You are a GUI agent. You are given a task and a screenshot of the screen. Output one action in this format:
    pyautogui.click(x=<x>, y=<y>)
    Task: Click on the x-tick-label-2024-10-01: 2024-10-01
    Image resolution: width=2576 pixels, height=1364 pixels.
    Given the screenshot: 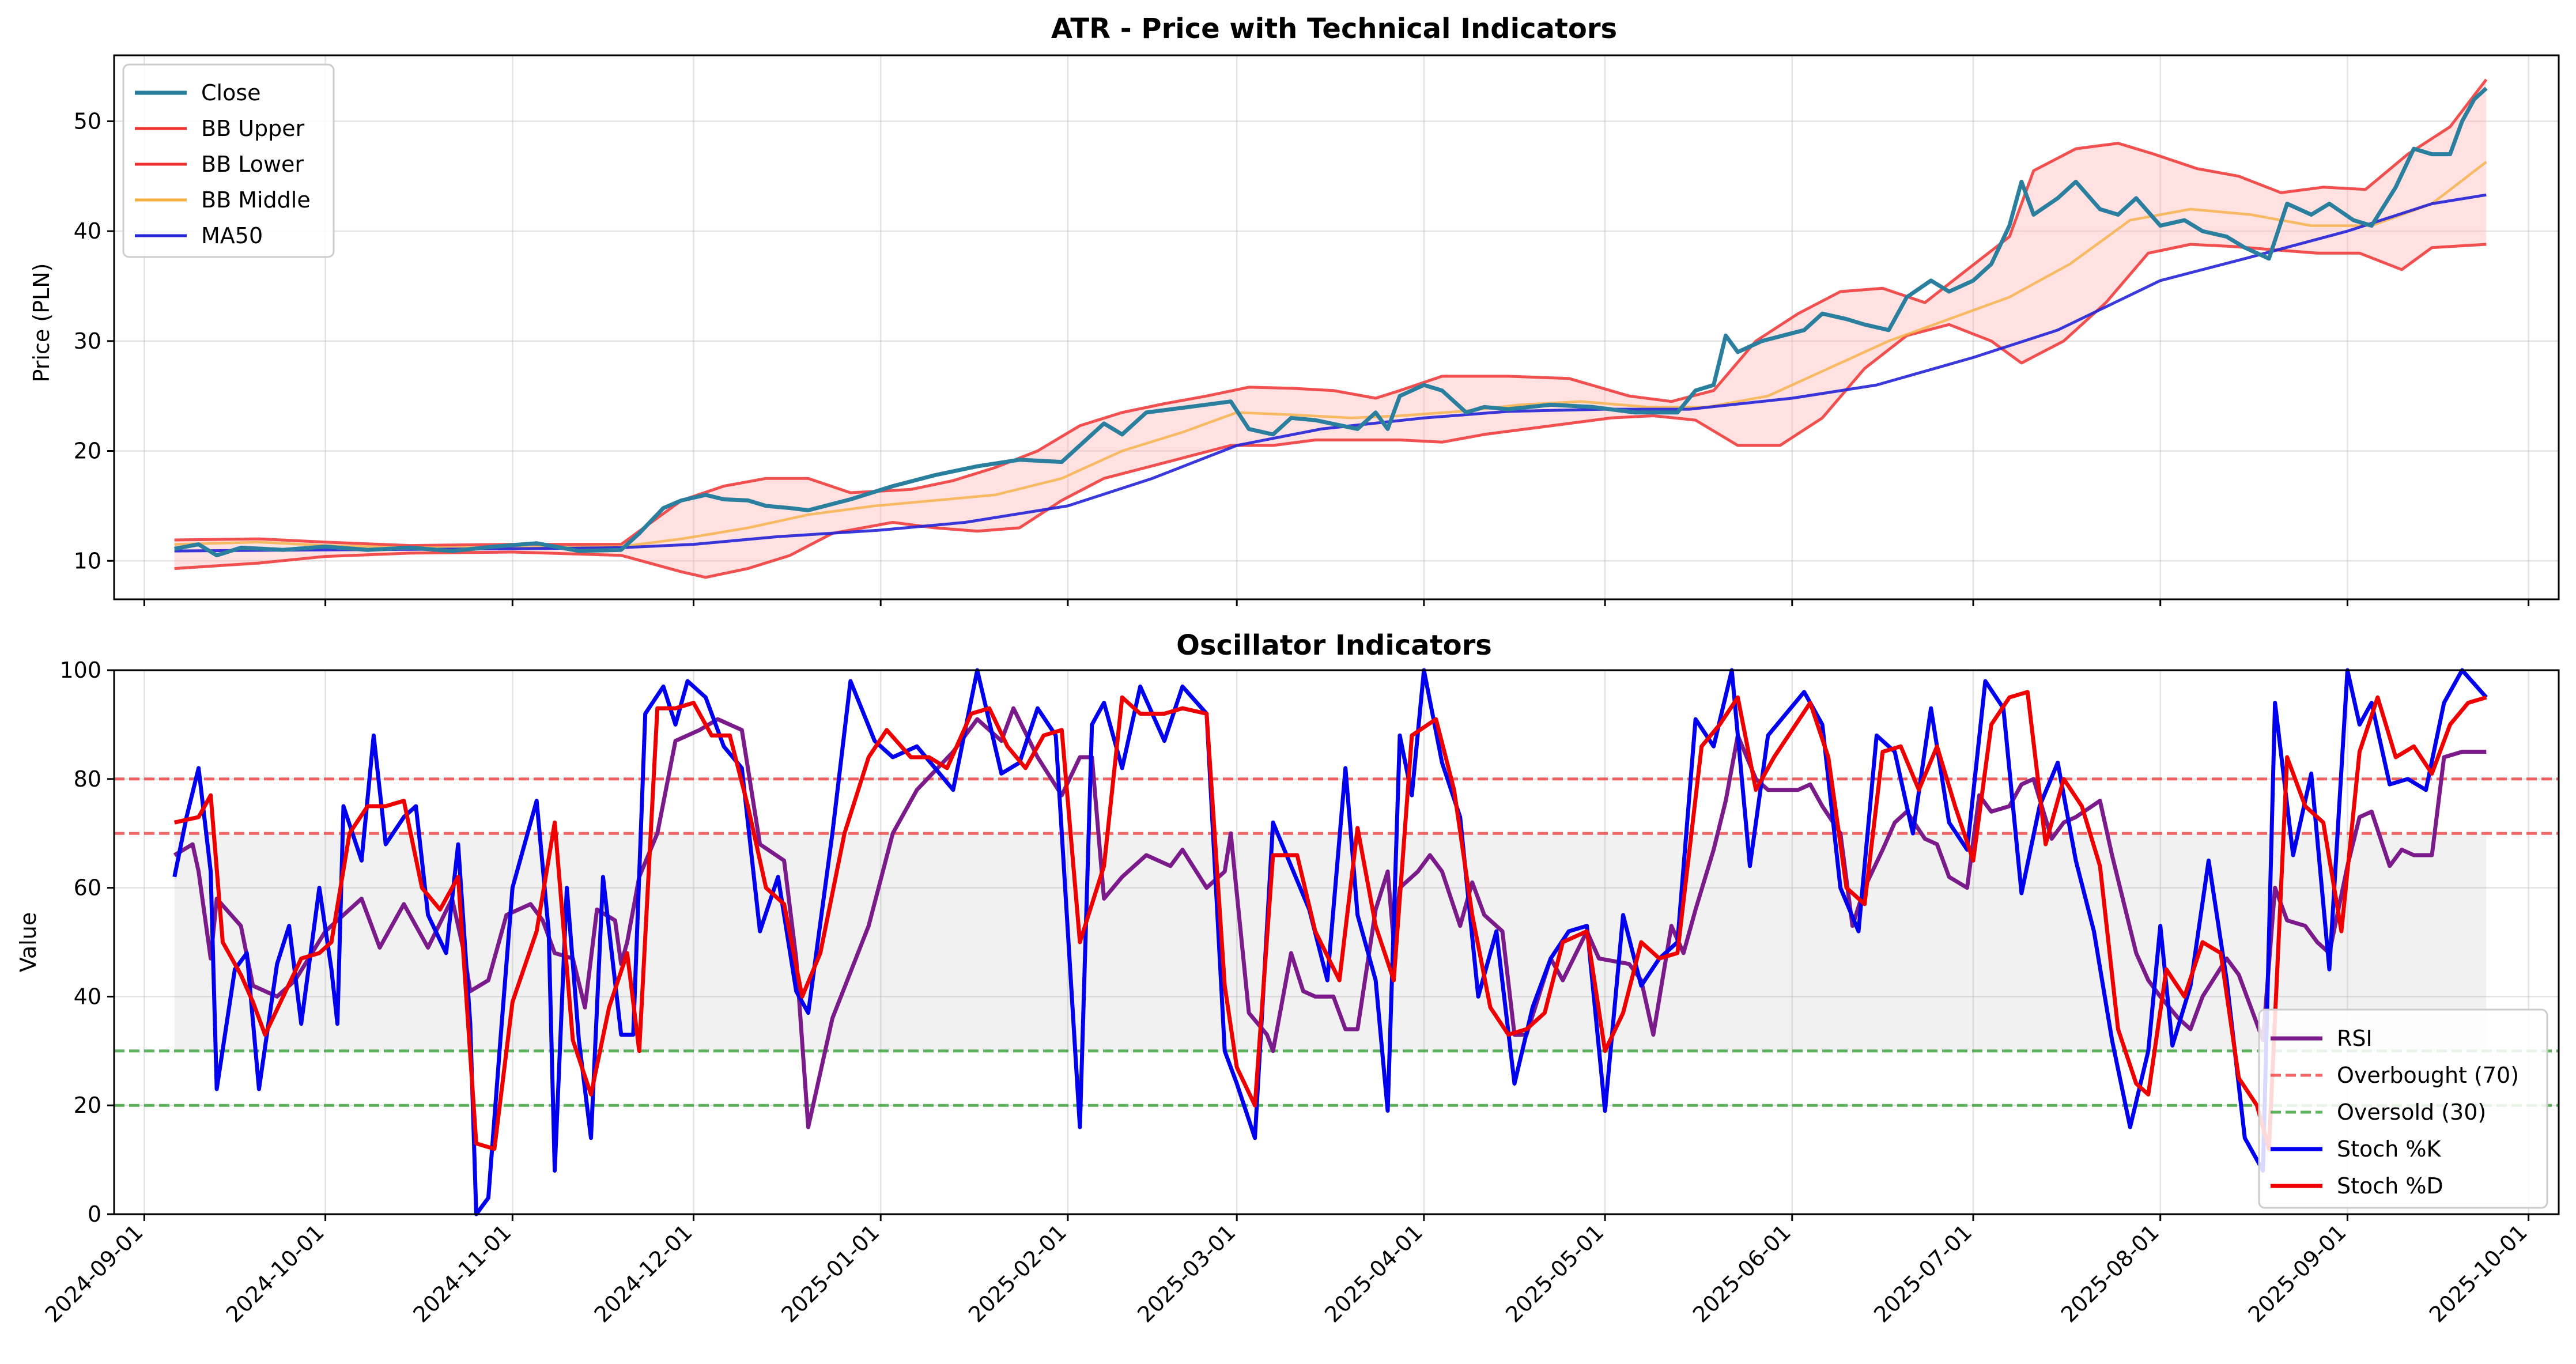 What is the action you would take?
    pyautogui.click(x=275, y=1273)
    